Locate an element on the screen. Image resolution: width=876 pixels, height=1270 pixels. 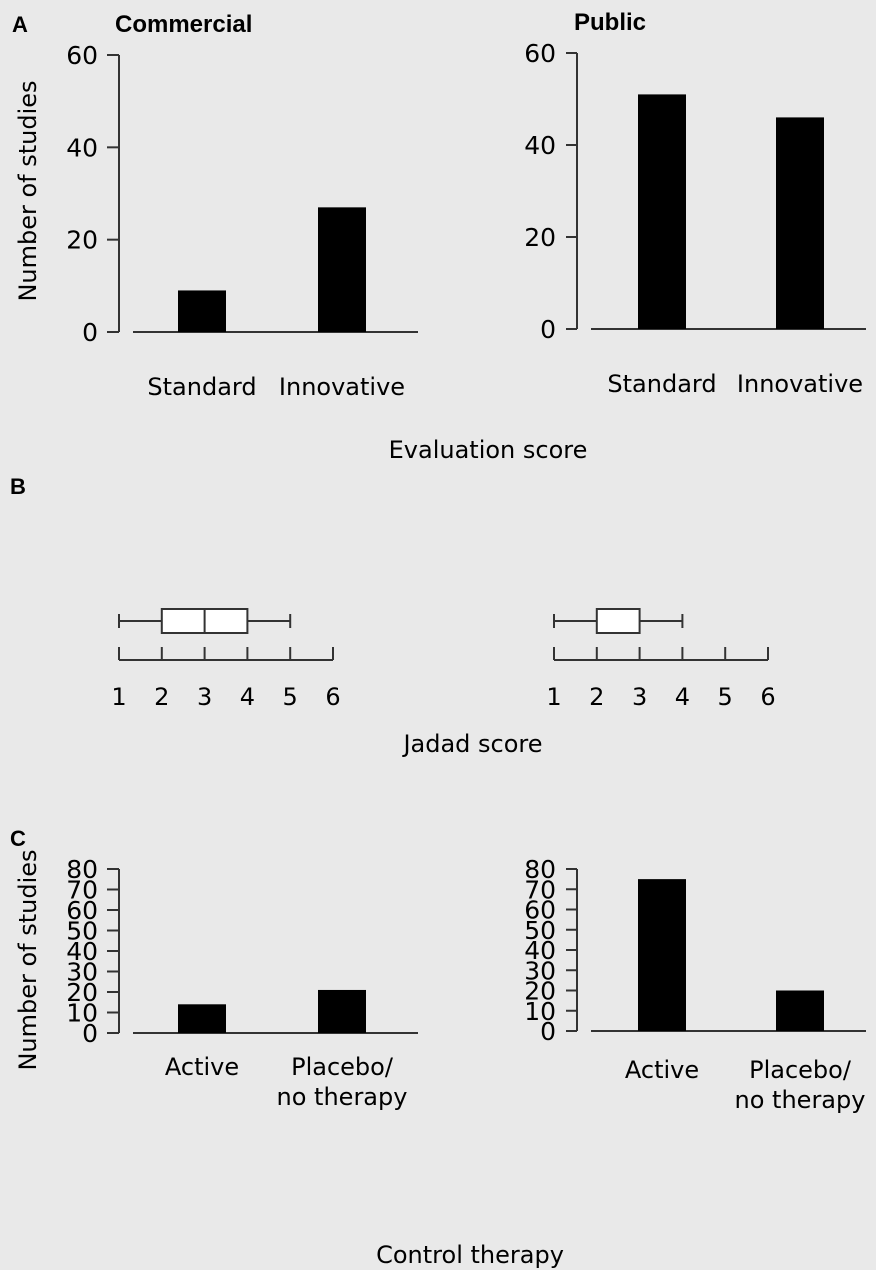
x-axis-title-control-therapy: Control therapy is located at coordinates (470, 1255).